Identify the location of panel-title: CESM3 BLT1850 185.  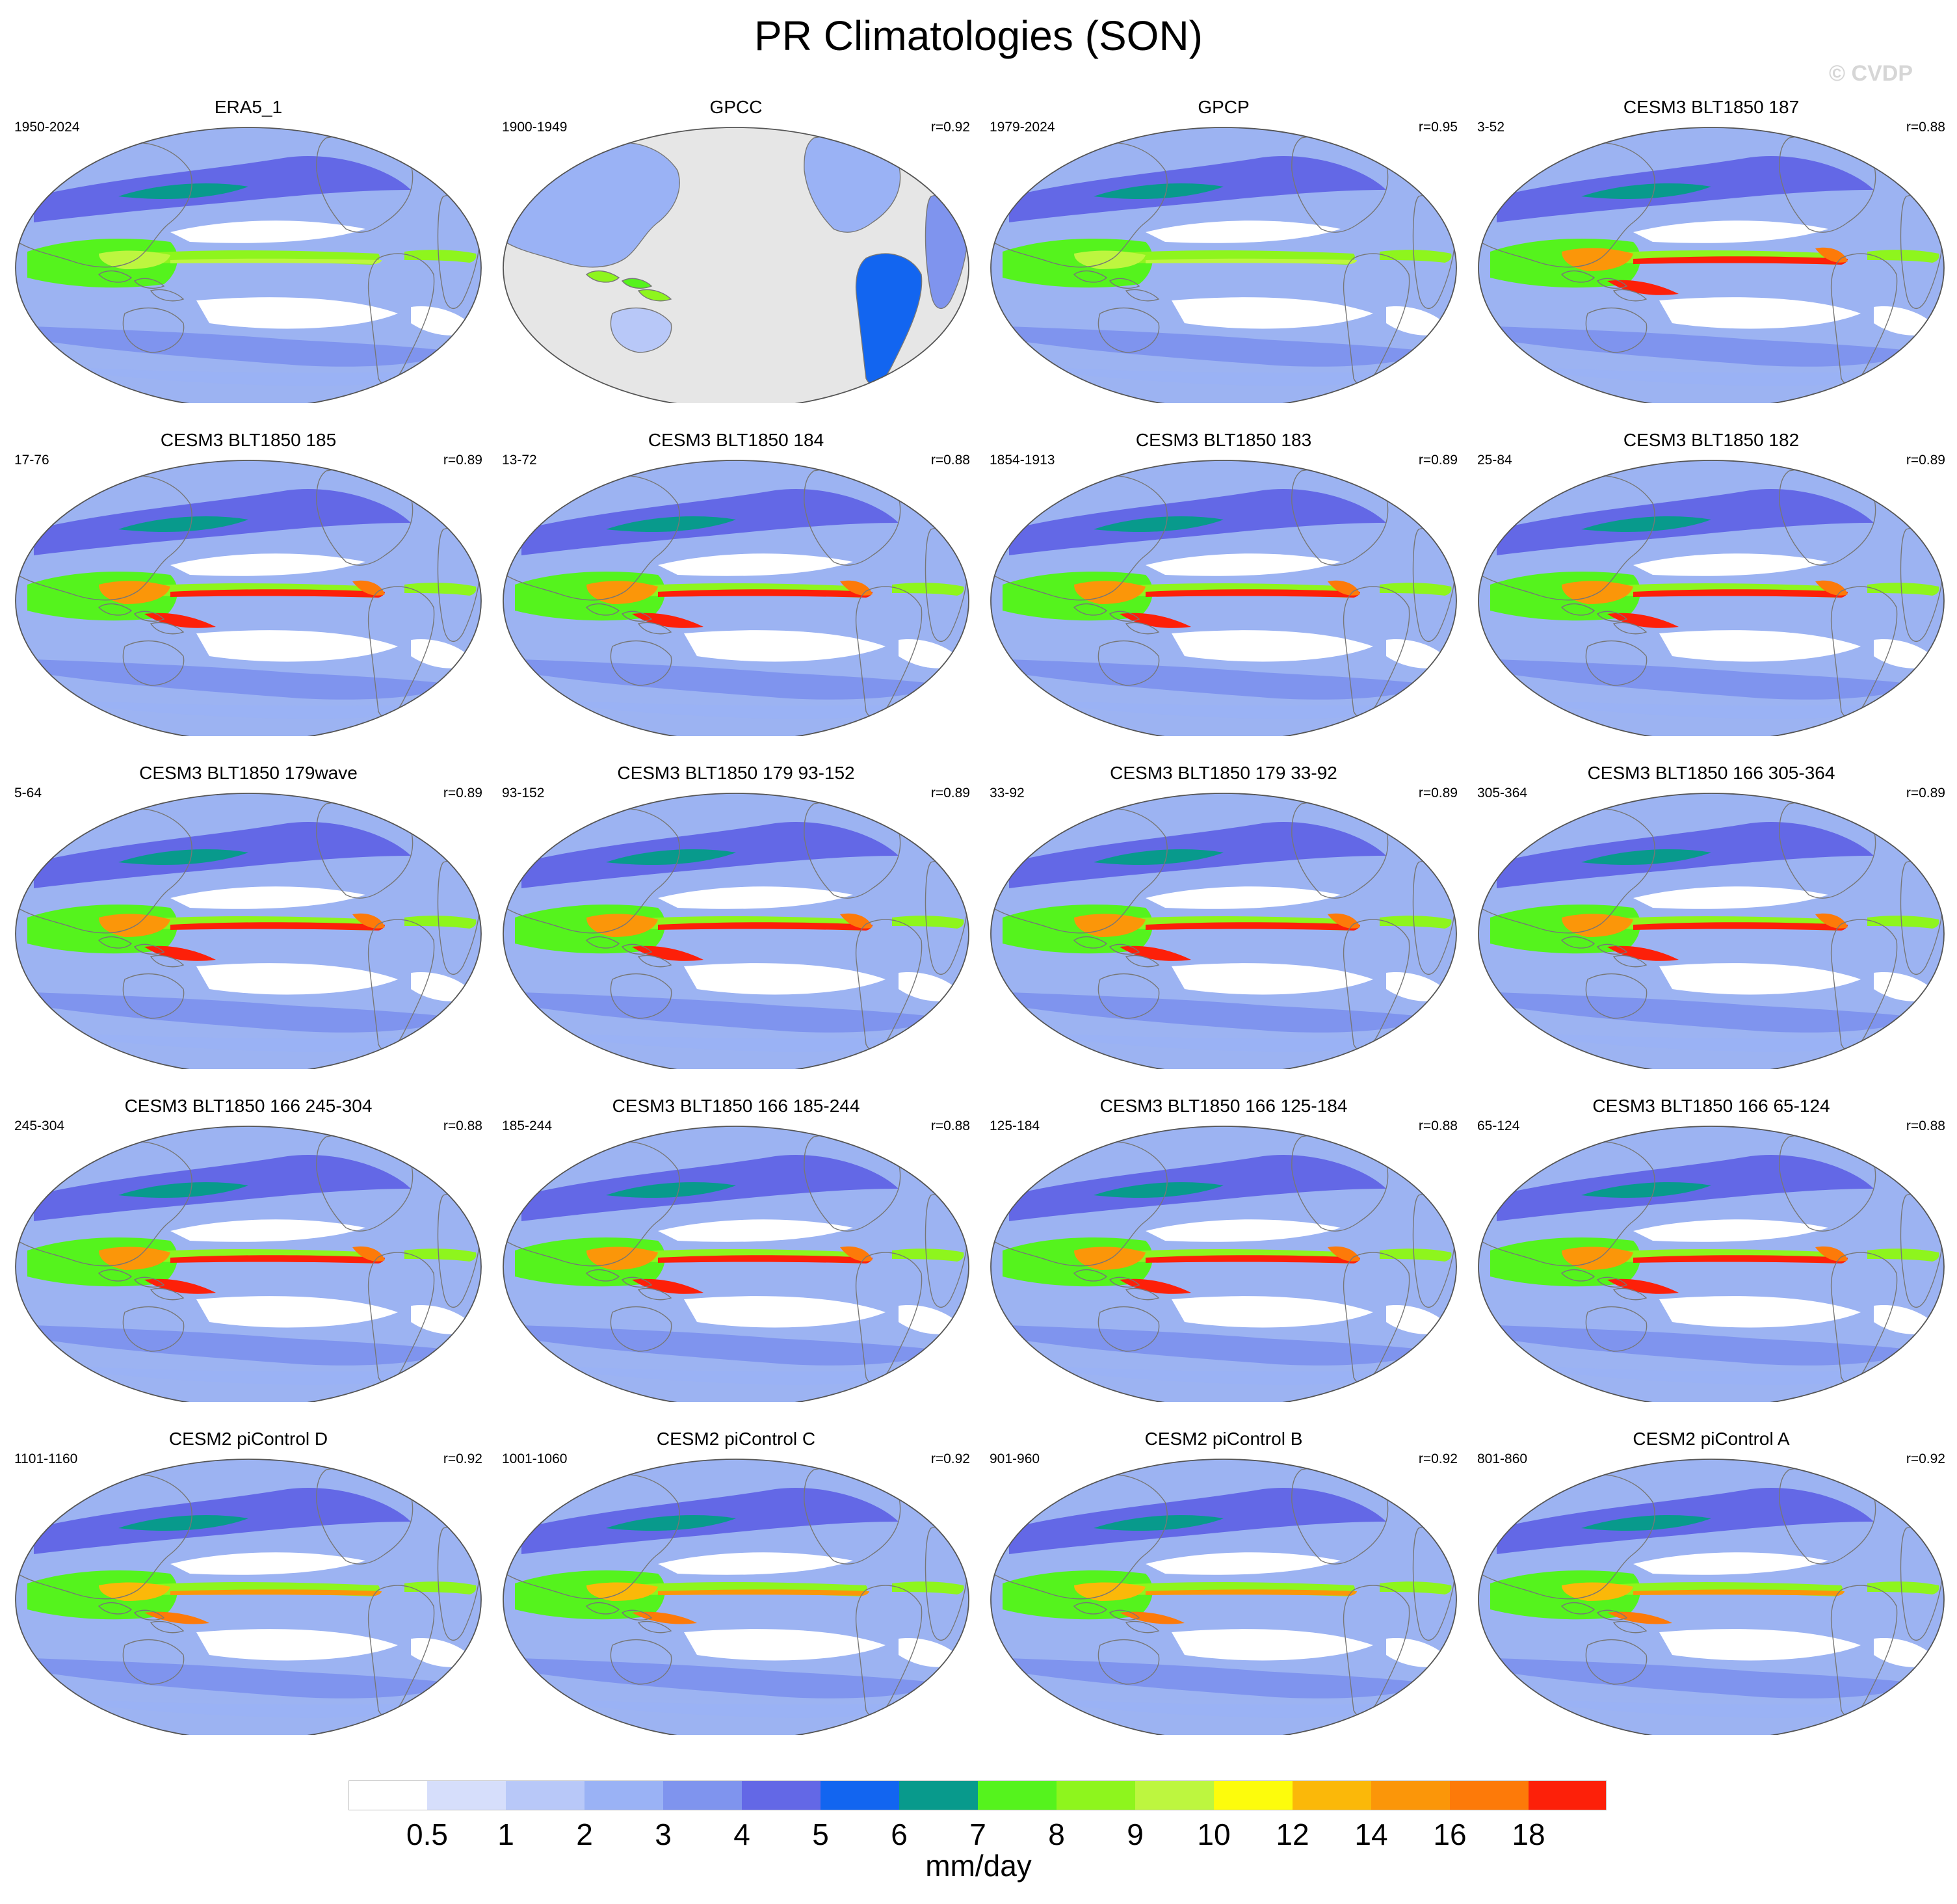
(248, 440).